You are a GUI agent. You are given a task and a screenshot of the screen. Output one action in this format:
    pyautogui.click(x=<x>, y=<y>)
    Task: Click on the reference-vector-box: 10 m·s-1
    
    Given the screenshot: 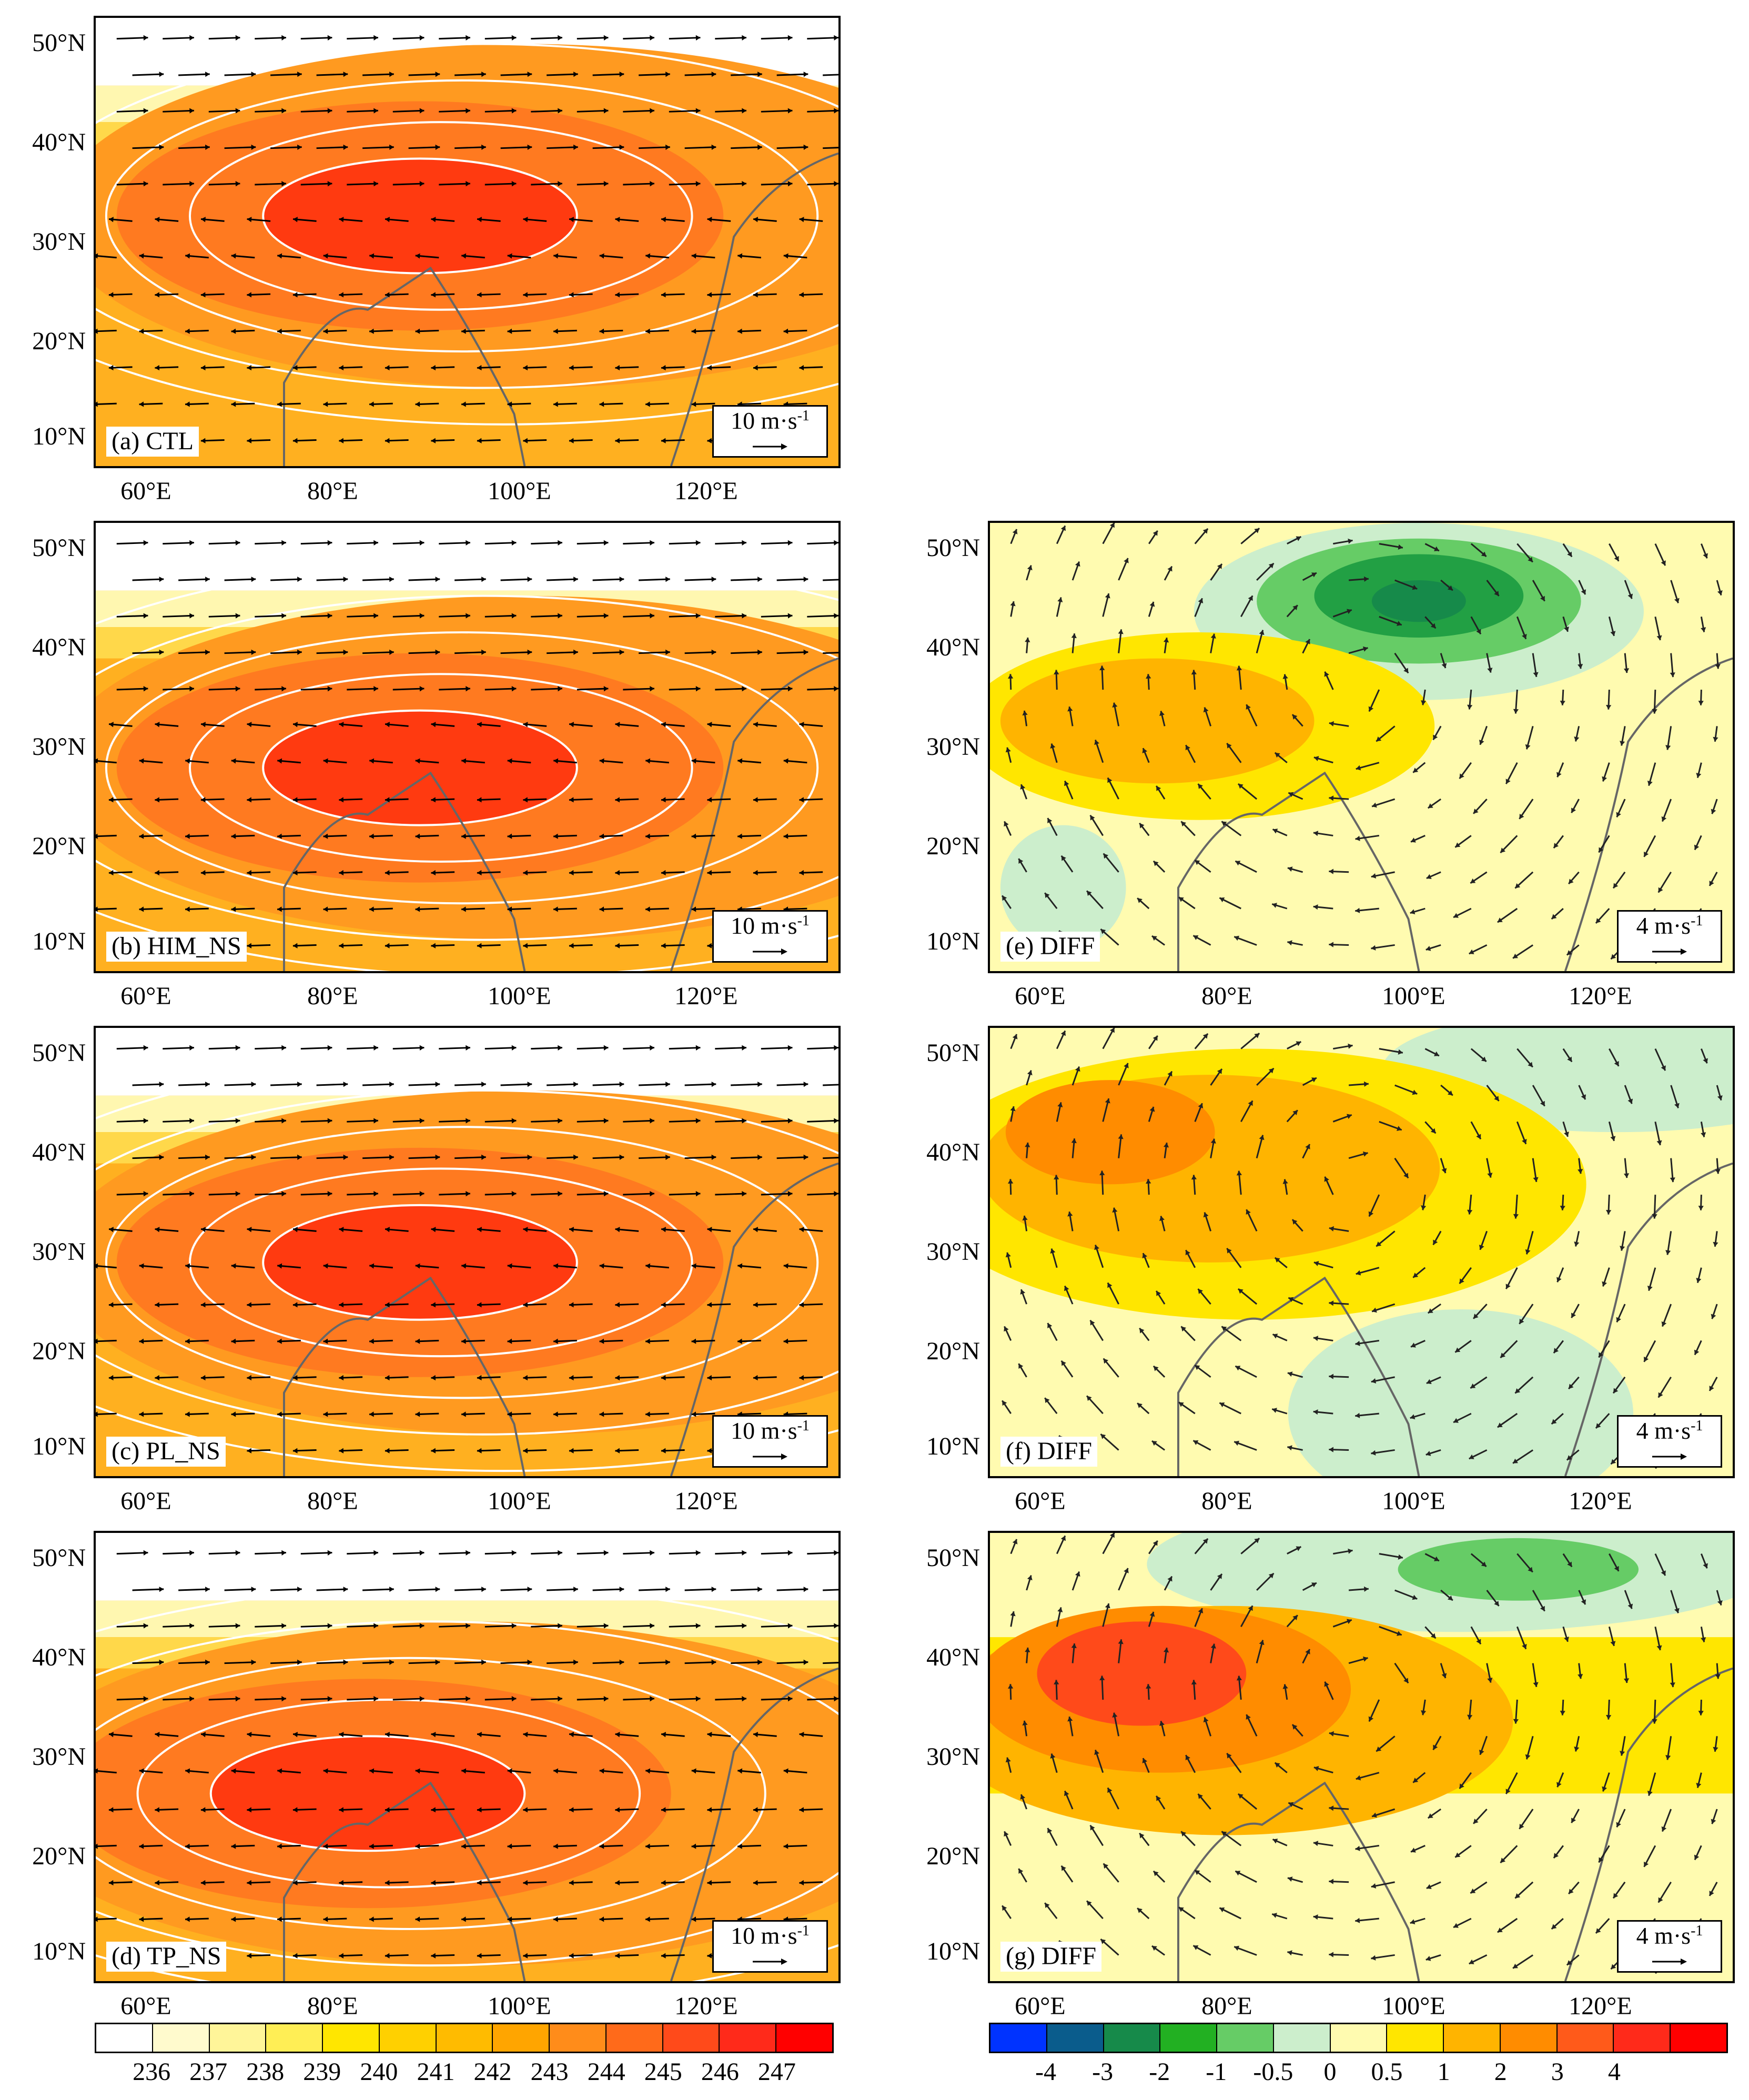 What is the action you would take?
    pyautogui.click(x=770, y=937)
    